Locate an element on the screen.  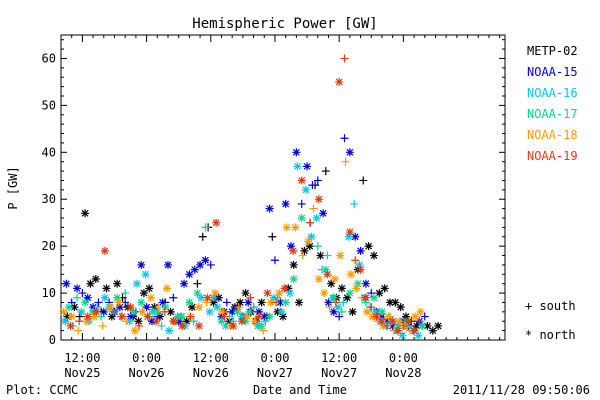
legend-entry: METP-02 is located at coordinates (552, 51).